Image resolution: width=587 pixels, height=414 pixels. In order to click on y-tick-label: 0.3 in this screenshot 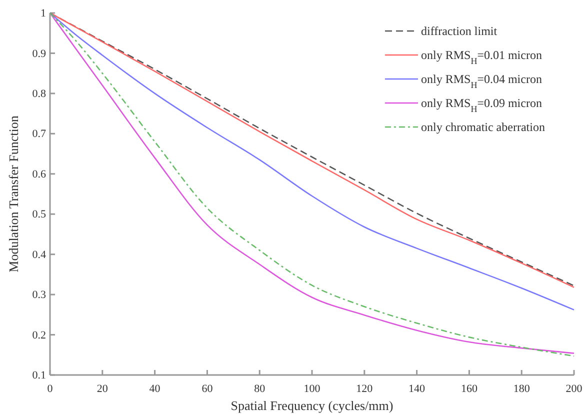, I will do `click(39, 295)`.